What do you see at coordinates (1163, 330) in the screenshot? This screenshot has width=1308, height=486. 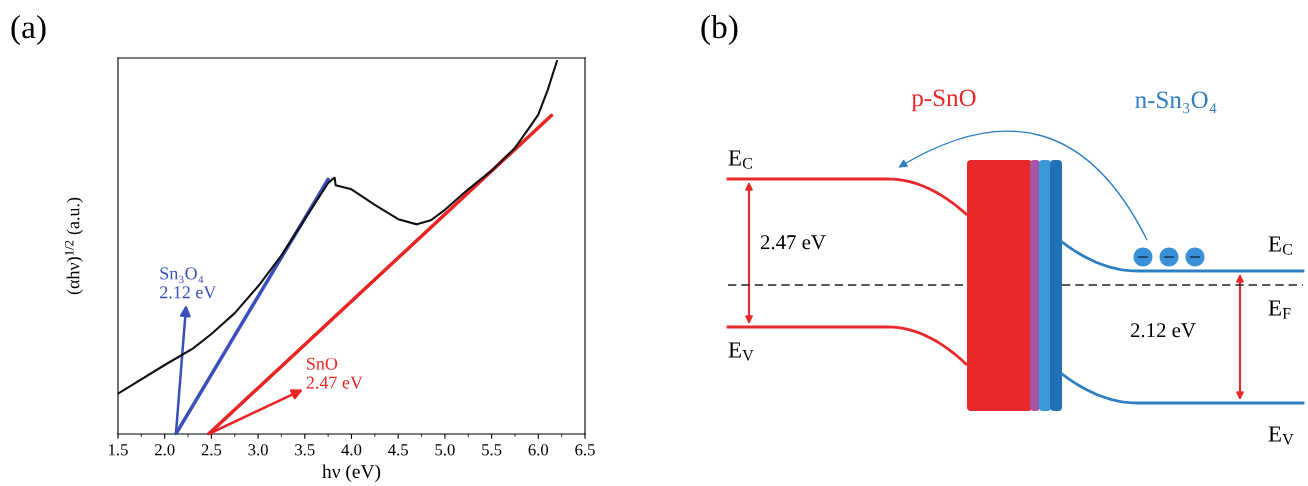 I see `text: 2.12 eV` at bounding box center [1163, 330].